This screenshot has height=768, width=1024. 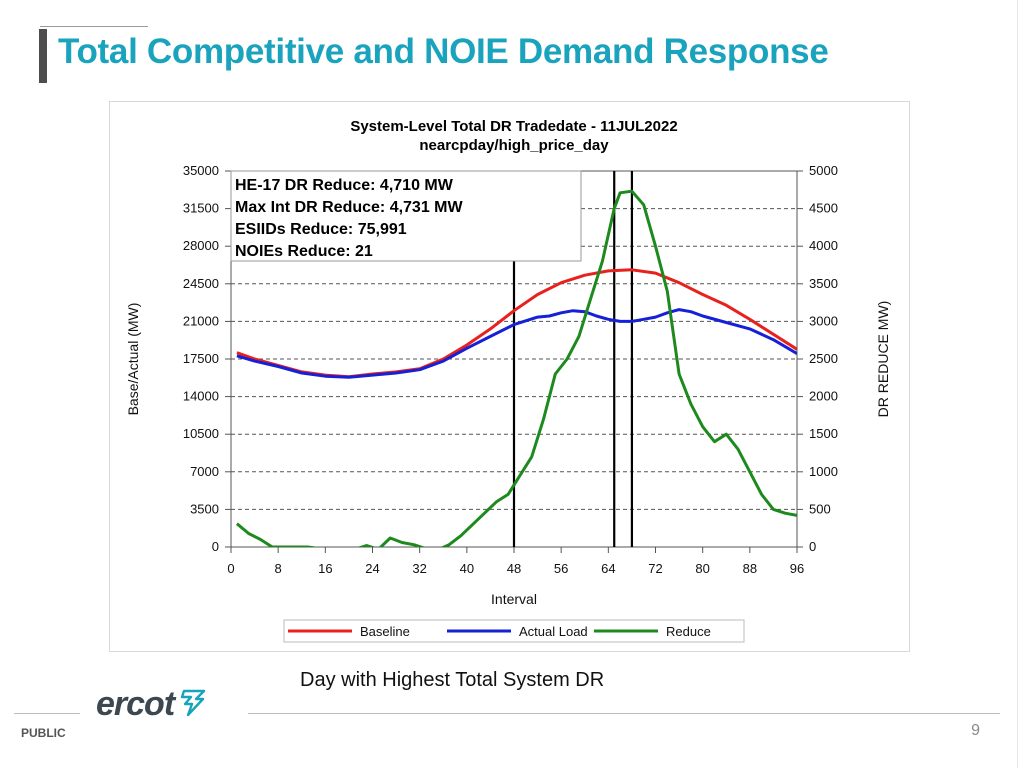 I want to click on chart-caption: Day with Highest Total System DR, so click(x=452, y=680).